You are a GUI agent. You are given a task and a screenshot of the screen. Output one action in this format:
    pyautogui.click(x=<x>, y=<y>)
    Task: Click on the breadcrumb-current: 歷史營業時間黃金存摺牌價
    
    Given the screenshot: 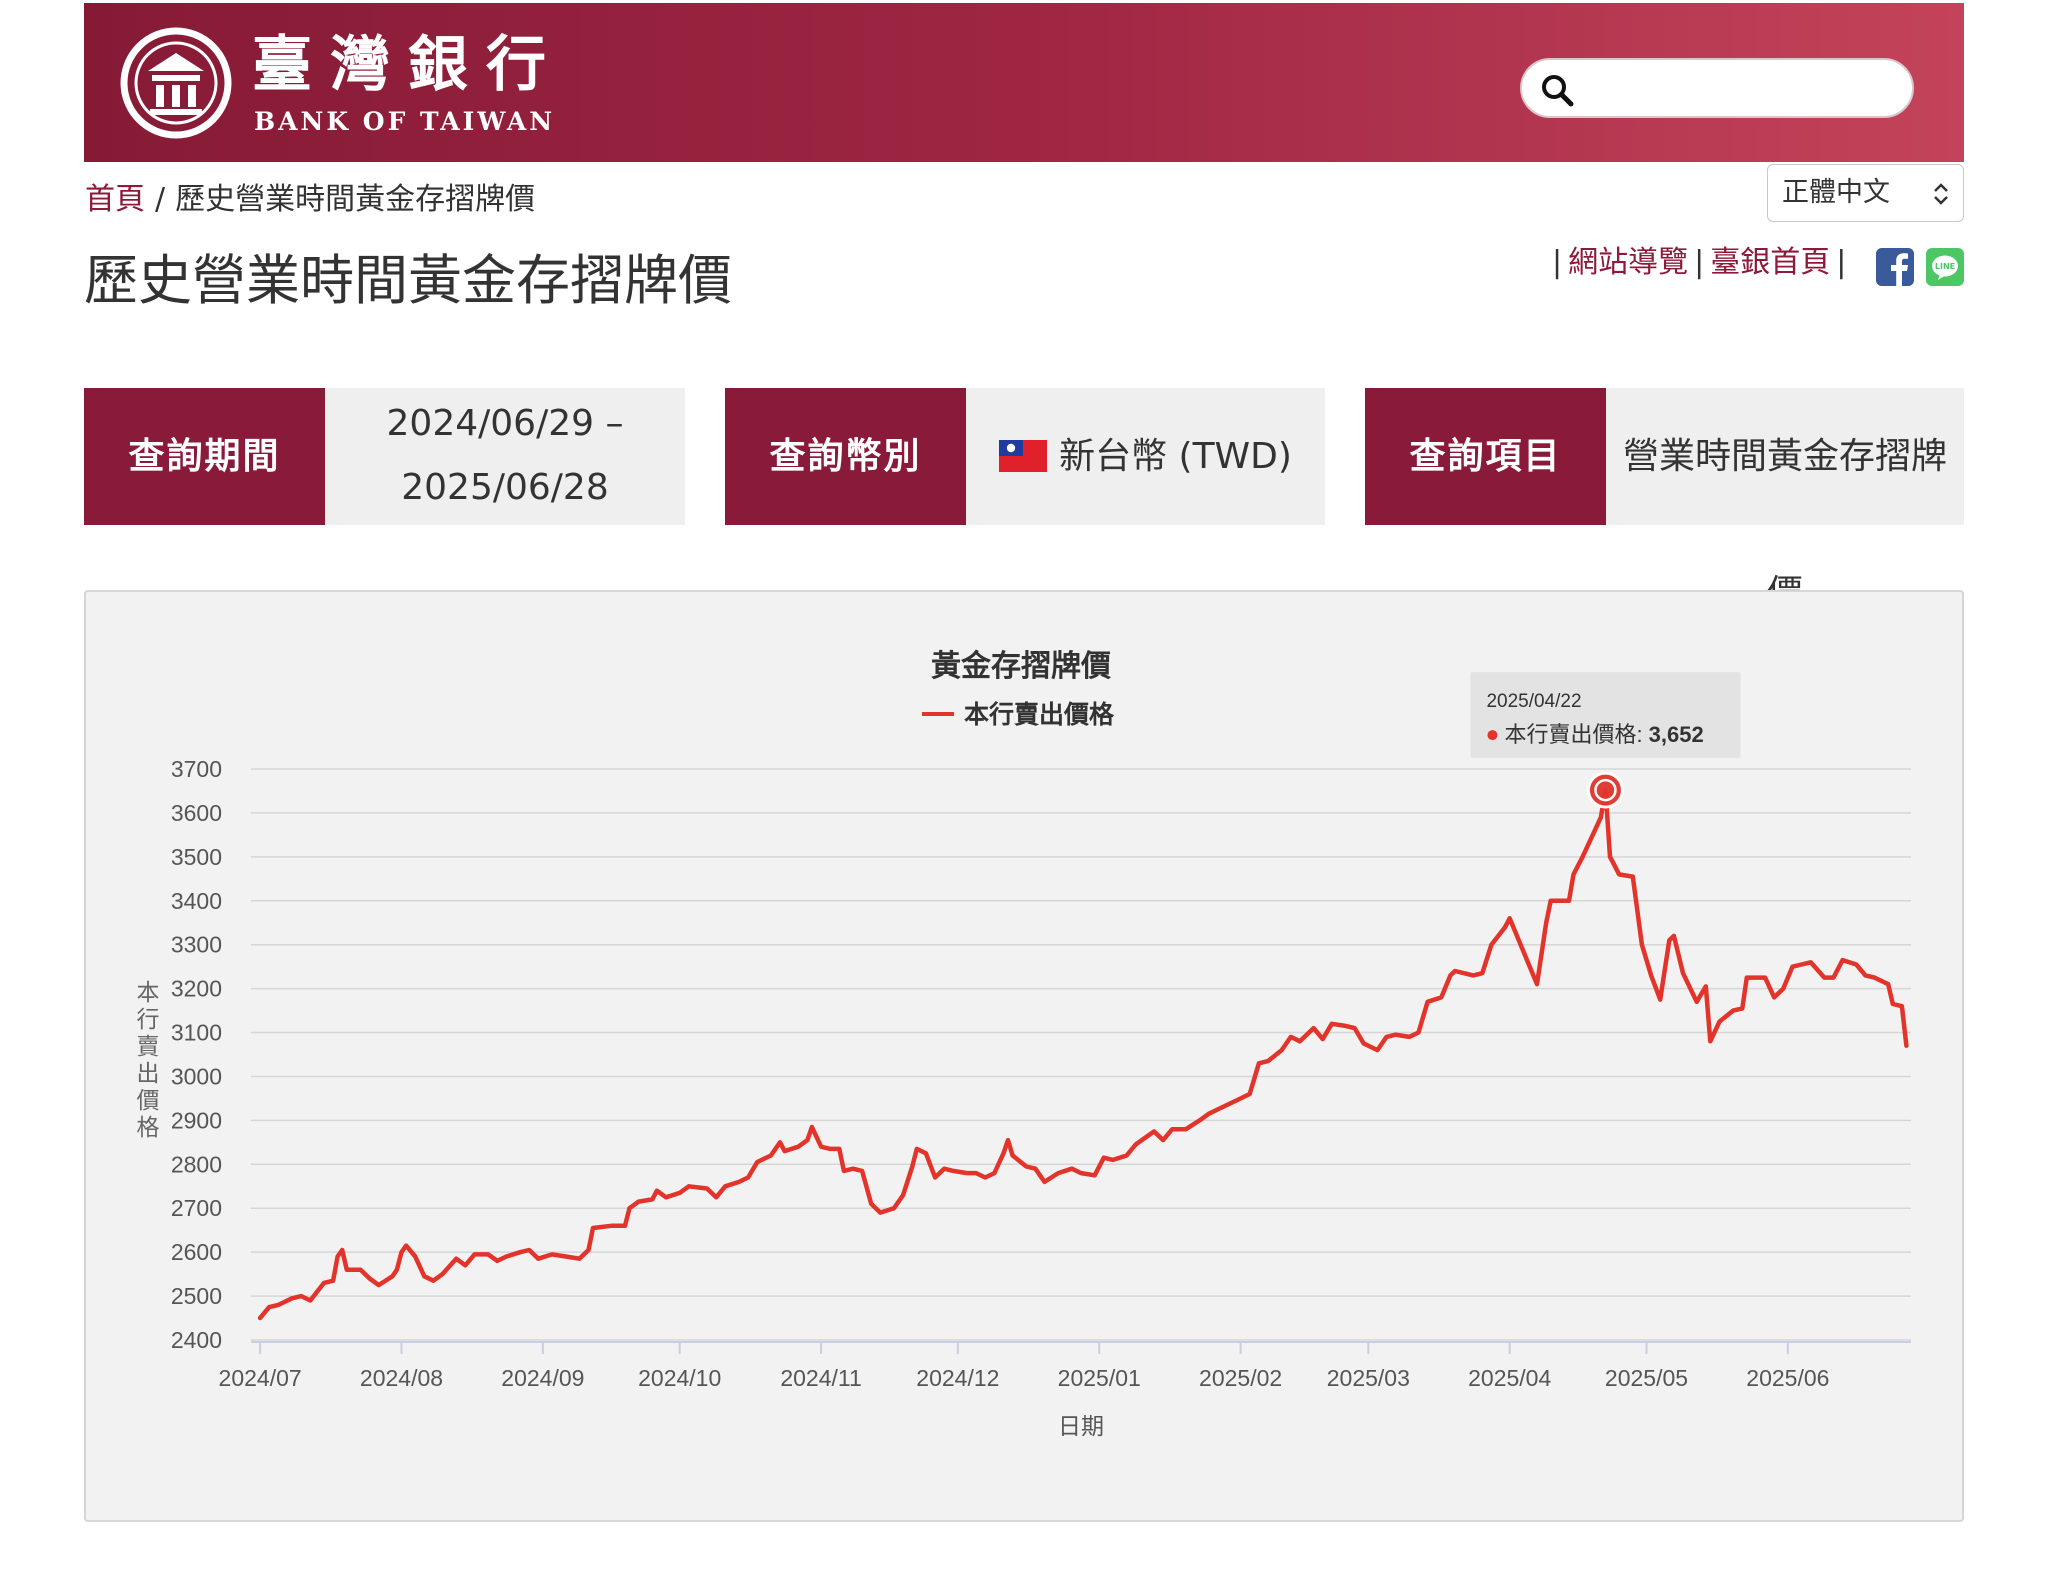 What is the action you would take?
    pyautogui.click(x=355, y=199)
    